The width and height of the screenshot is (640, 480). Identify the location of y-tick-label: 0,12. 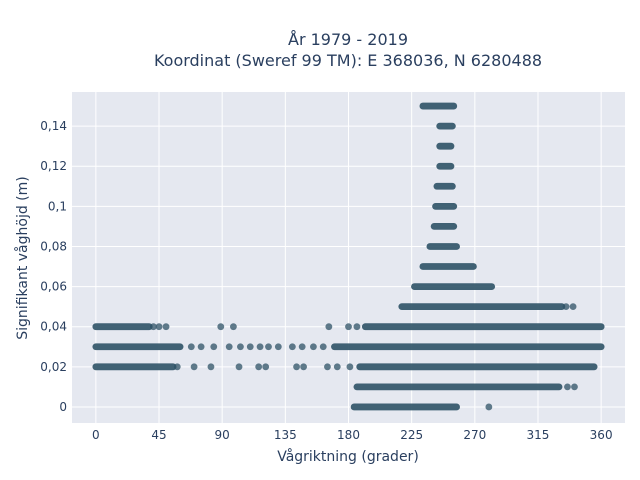
(53, 166).